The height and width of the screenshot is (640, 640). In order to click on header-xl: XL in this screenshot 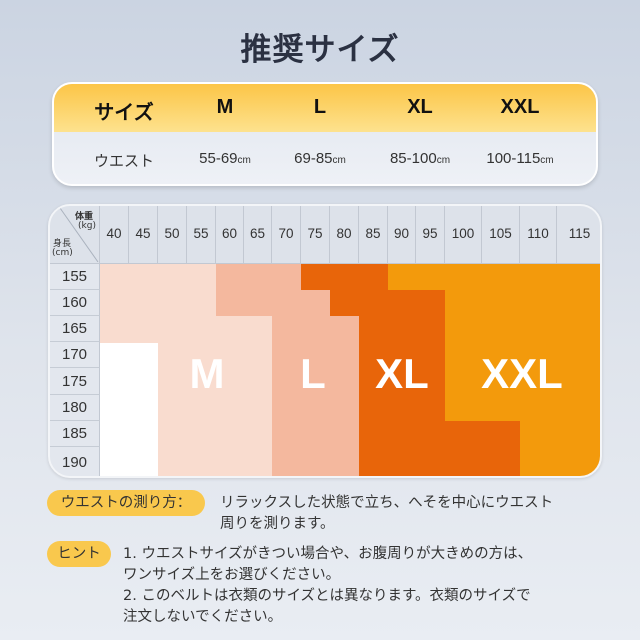, I will do `click(420, 107)`.